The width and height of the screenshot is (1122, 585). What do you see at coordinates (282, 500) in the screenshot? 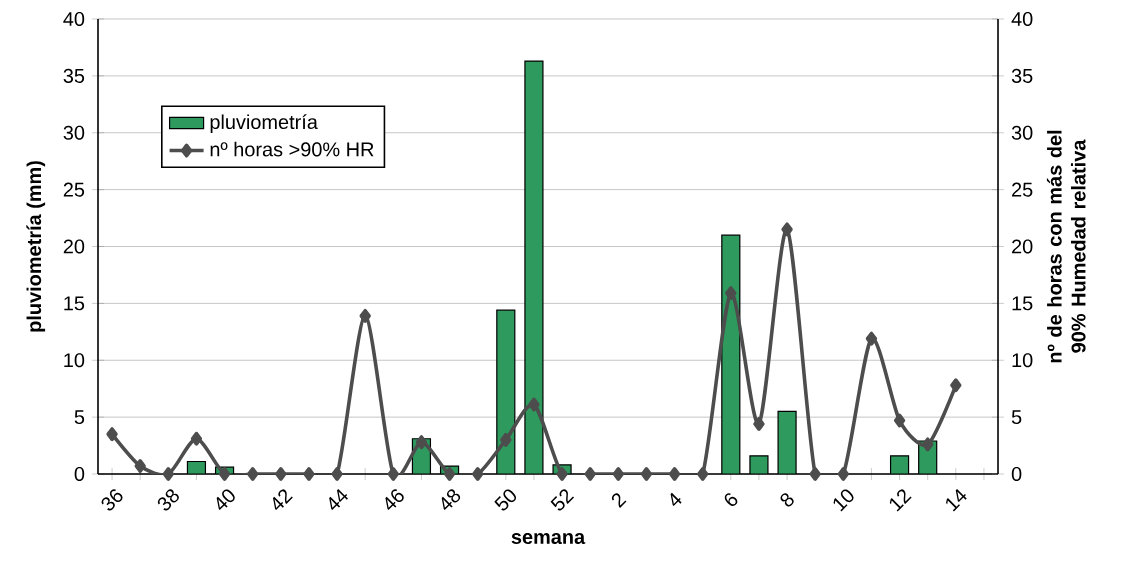
I see `x-tick-label: 42` at bounding box center [282, 500].